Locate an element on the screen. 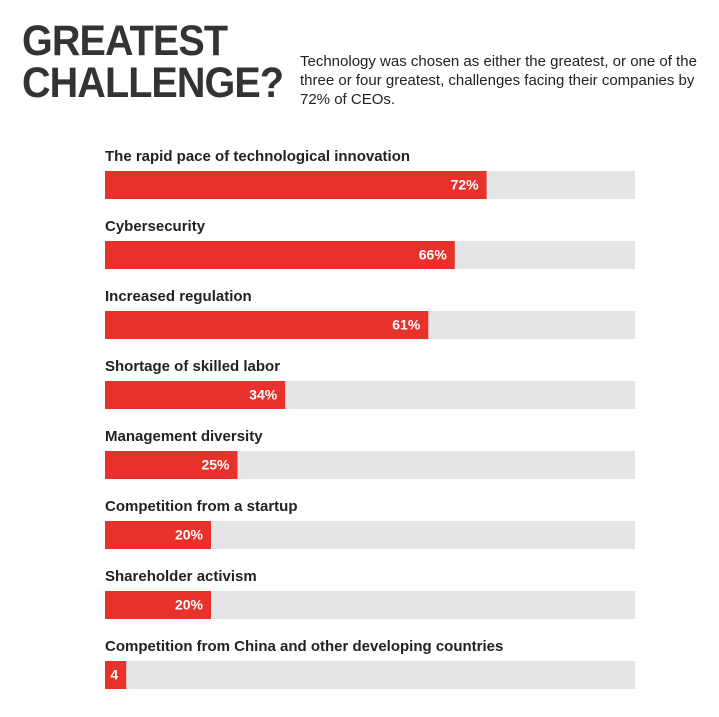  value-label: 4 is located at coordinates (114, 675).